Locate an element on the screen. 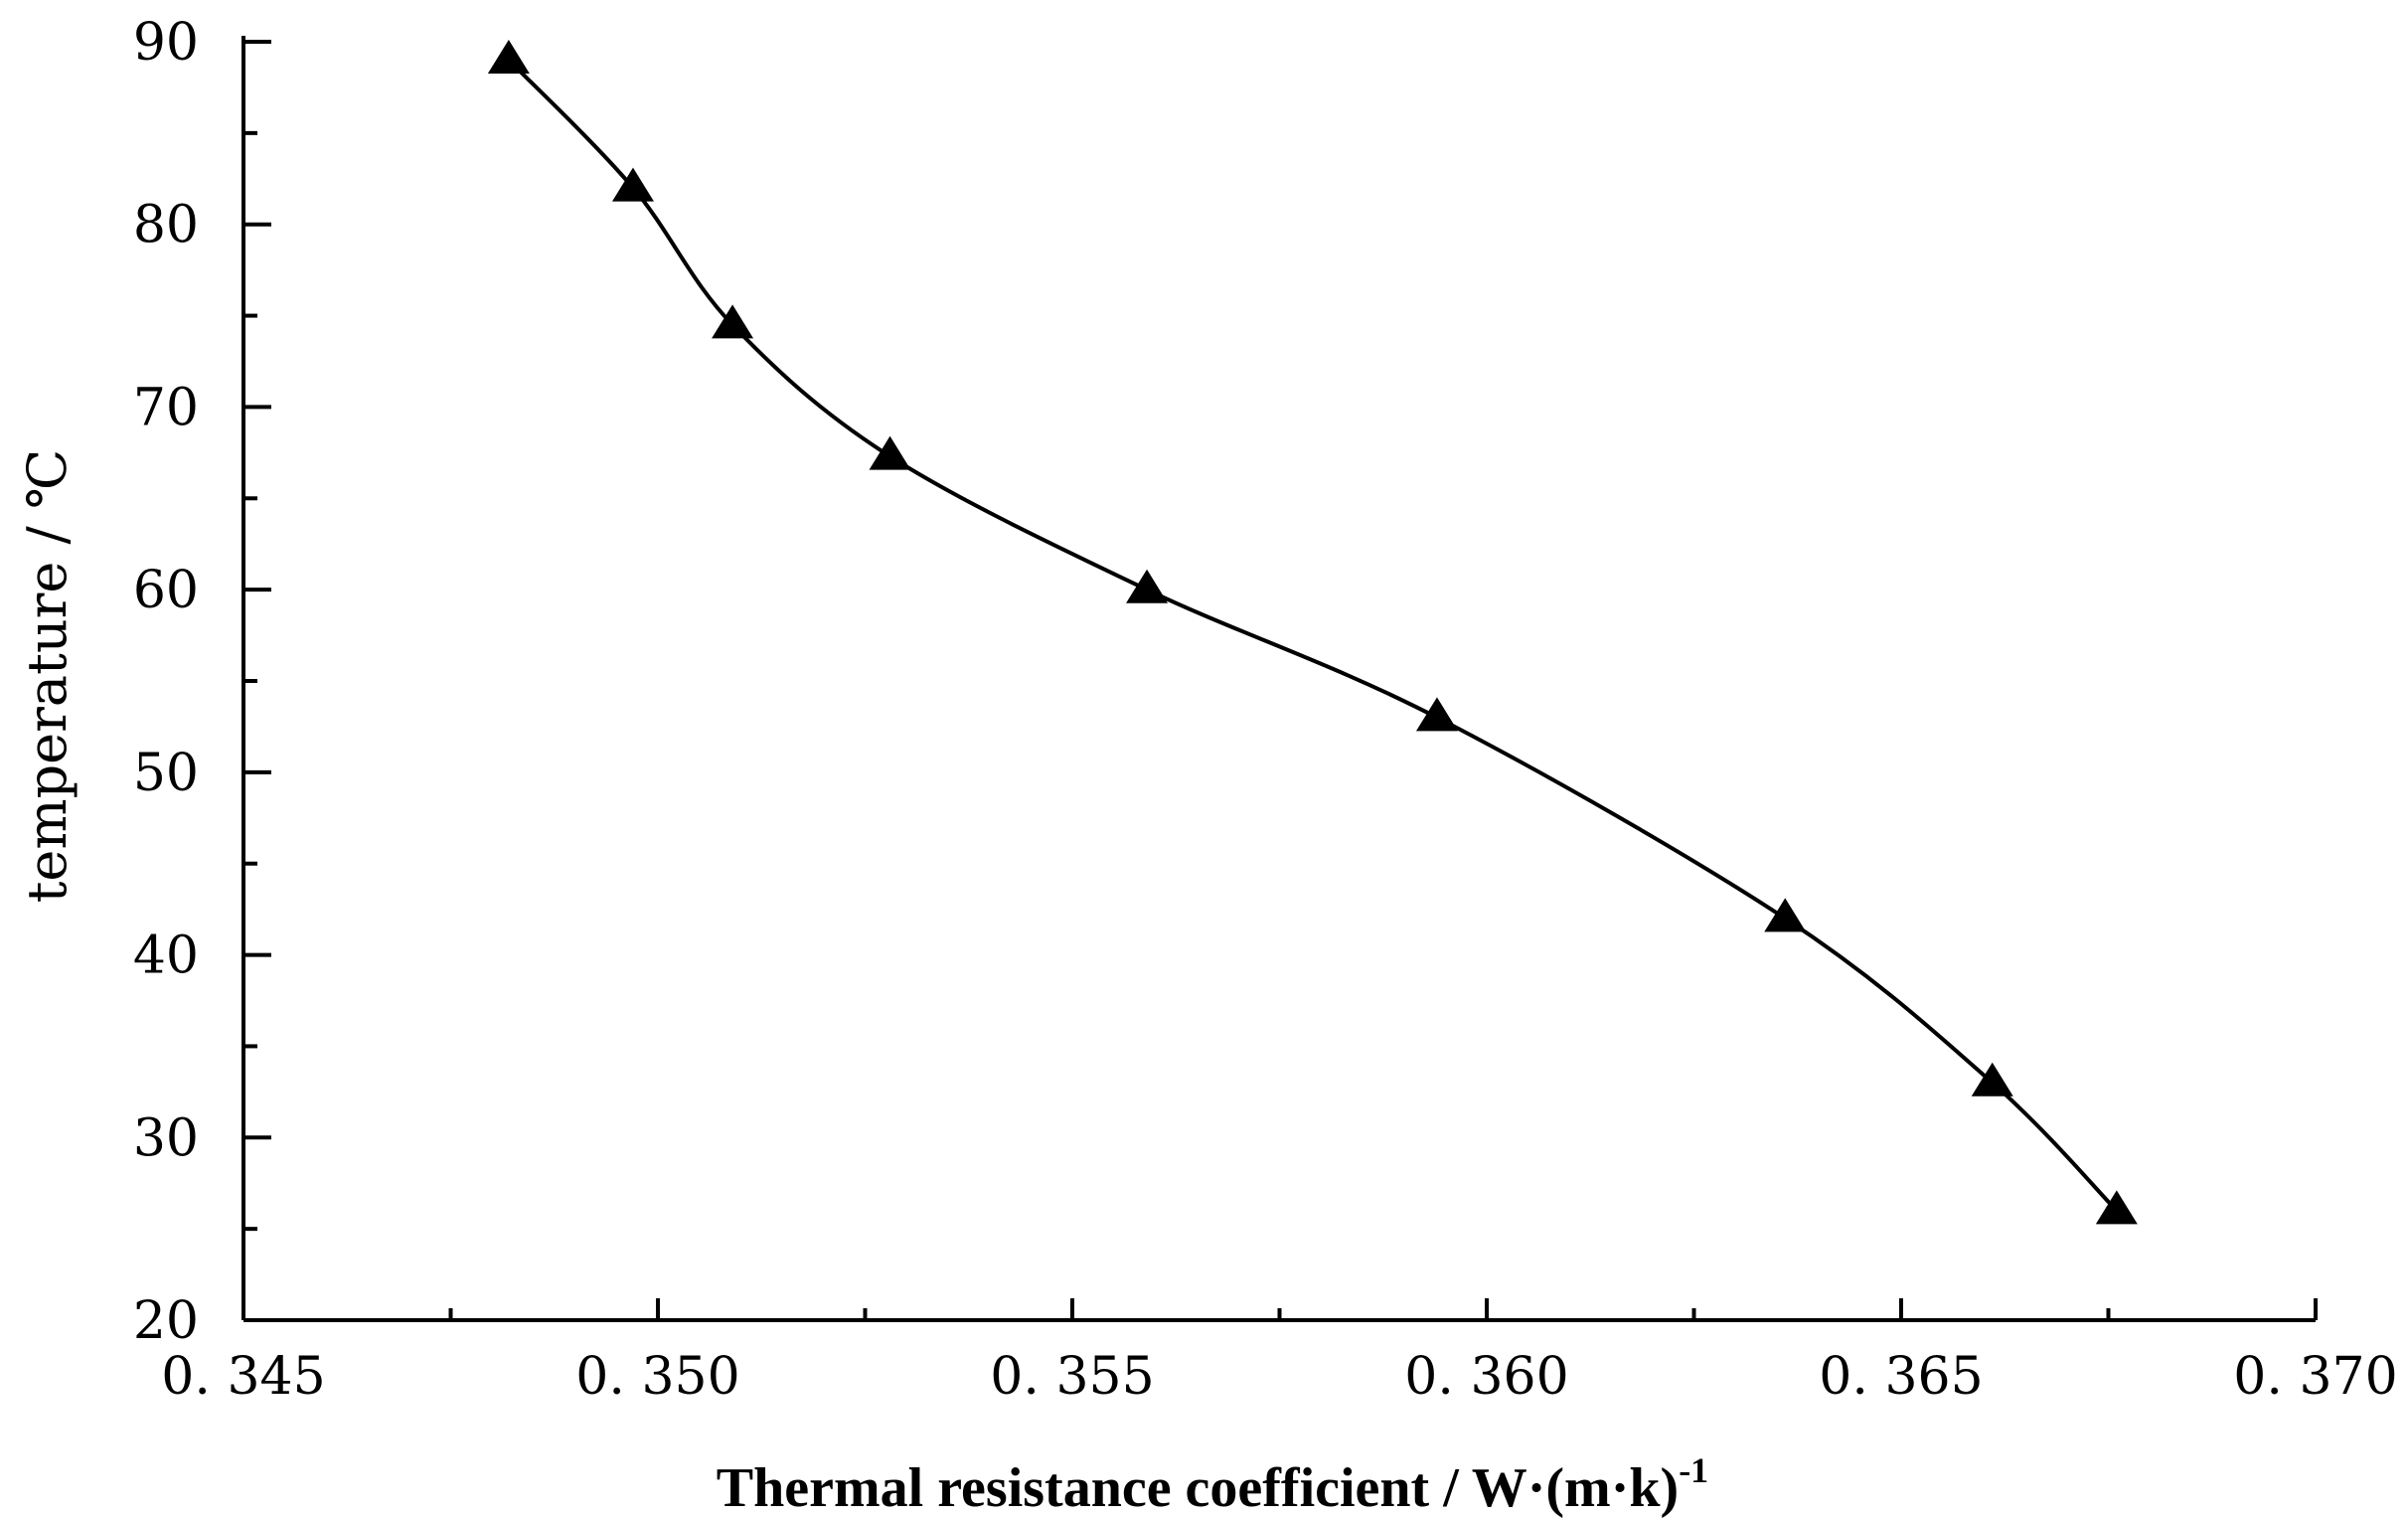 Image resolution: width=2408 pixels, height=1519 pixels. x-axis-title-main: Thermal resistance coefficient / W·(m·k) is located at coordinates (1198, 1488).